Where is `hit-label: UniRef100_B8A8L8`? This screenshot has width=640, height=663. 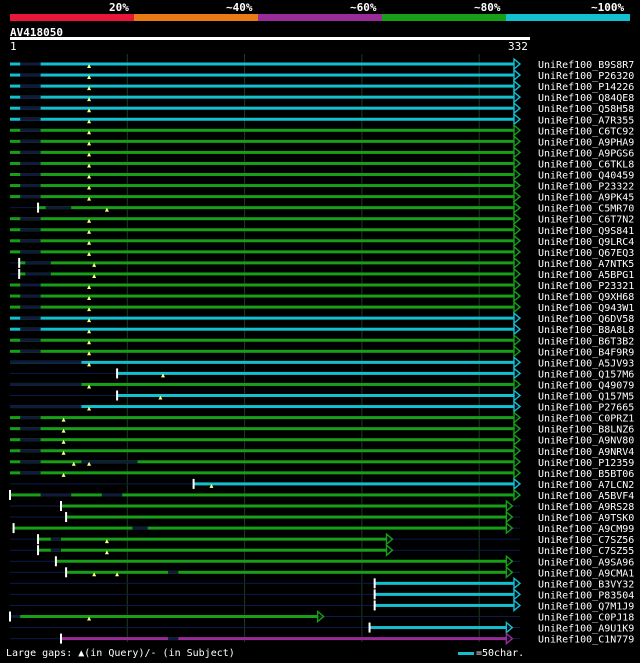
hit-label: UniRef100_B8A8L8 is located at coordinates (586, 330).